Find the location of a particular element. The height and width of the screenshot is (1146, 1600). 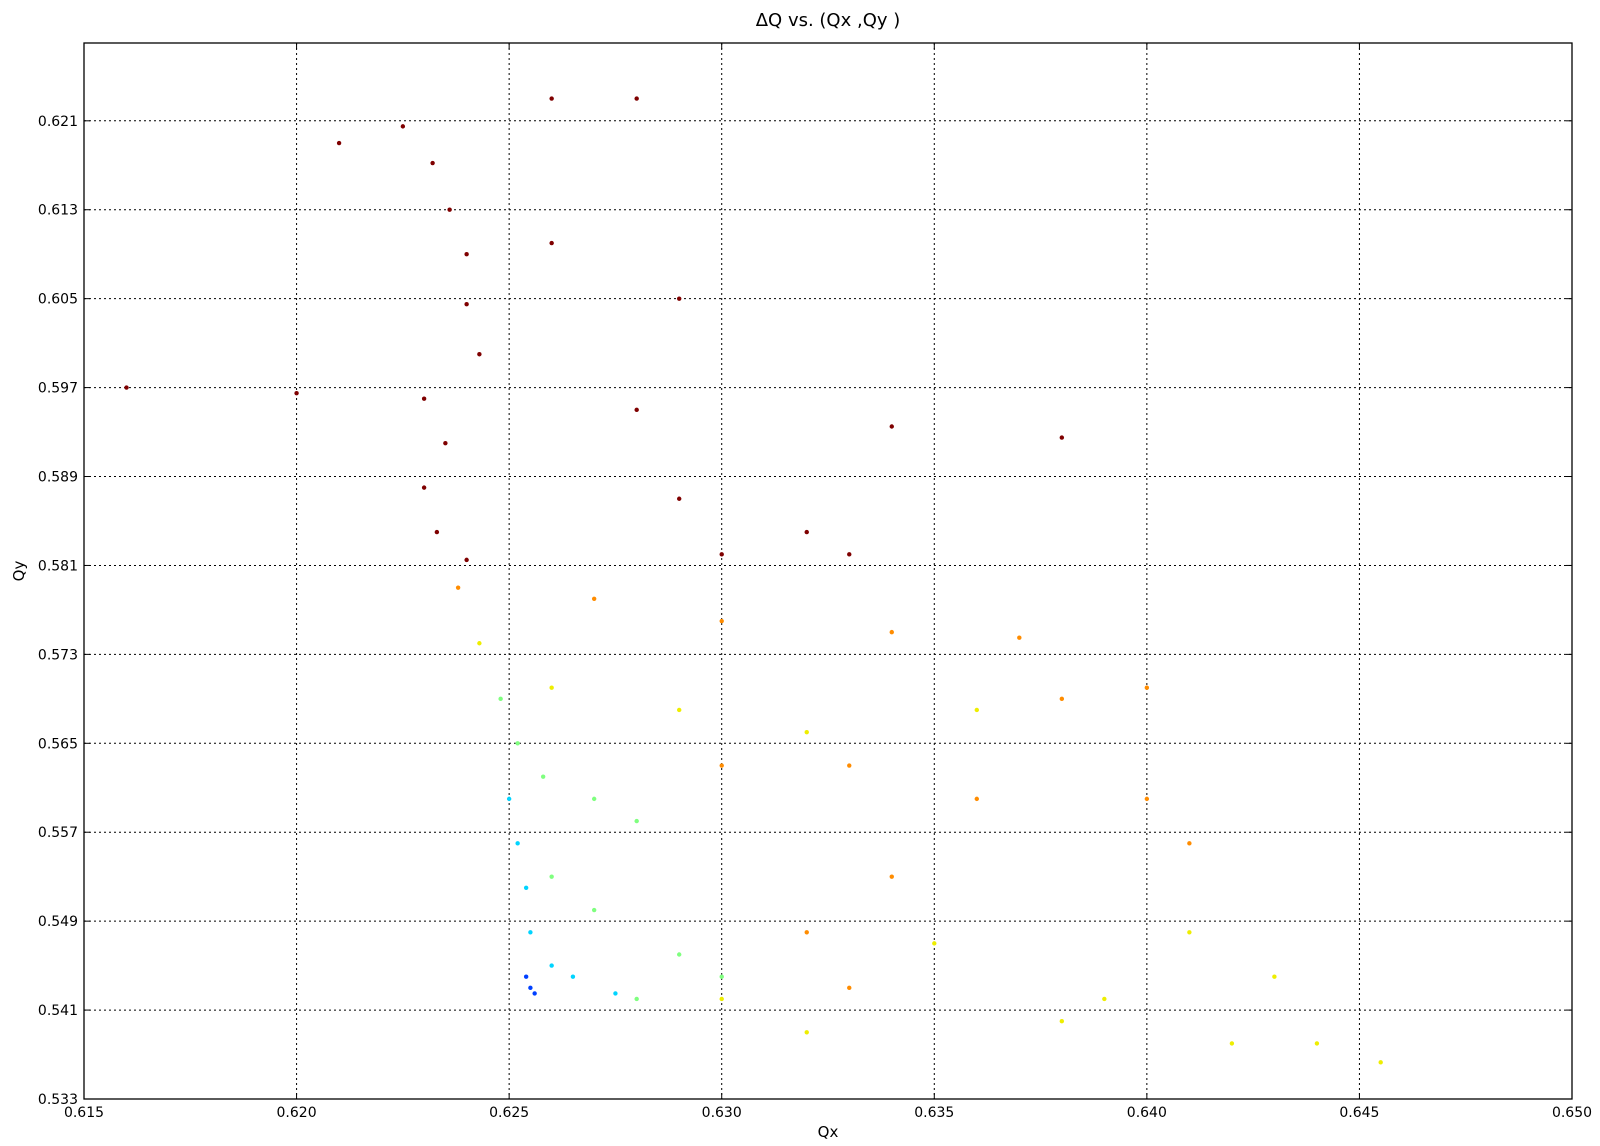

y-tick-label: 0.613 is located at coordinates (58, 211).